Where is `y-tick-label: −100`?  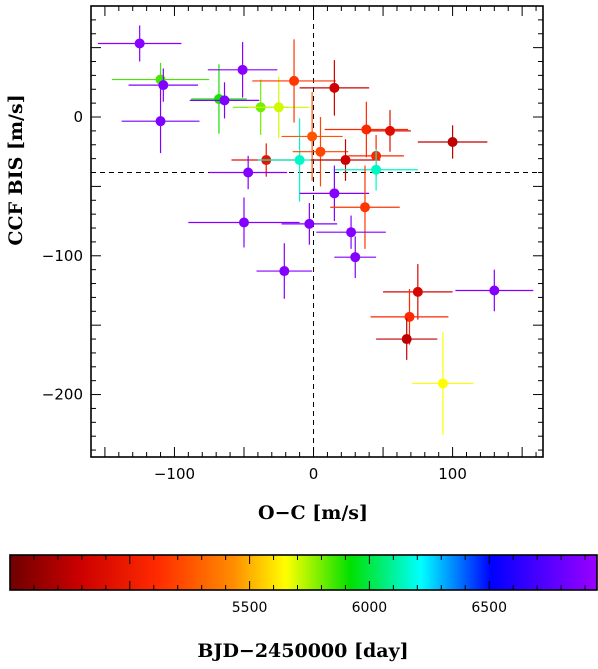 y-tick-label: −100 is located at coordinates (62, 256).